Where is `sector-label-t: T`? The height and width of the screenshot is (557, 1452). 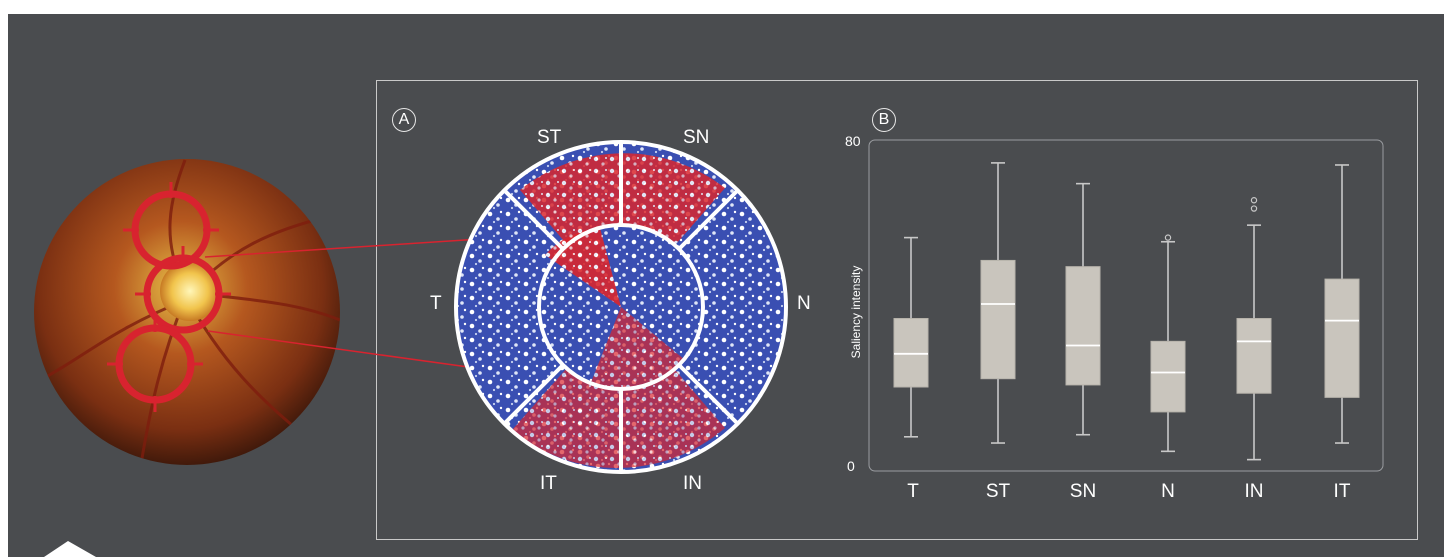
sector-label-t: T is located at coordinates (436, 303).